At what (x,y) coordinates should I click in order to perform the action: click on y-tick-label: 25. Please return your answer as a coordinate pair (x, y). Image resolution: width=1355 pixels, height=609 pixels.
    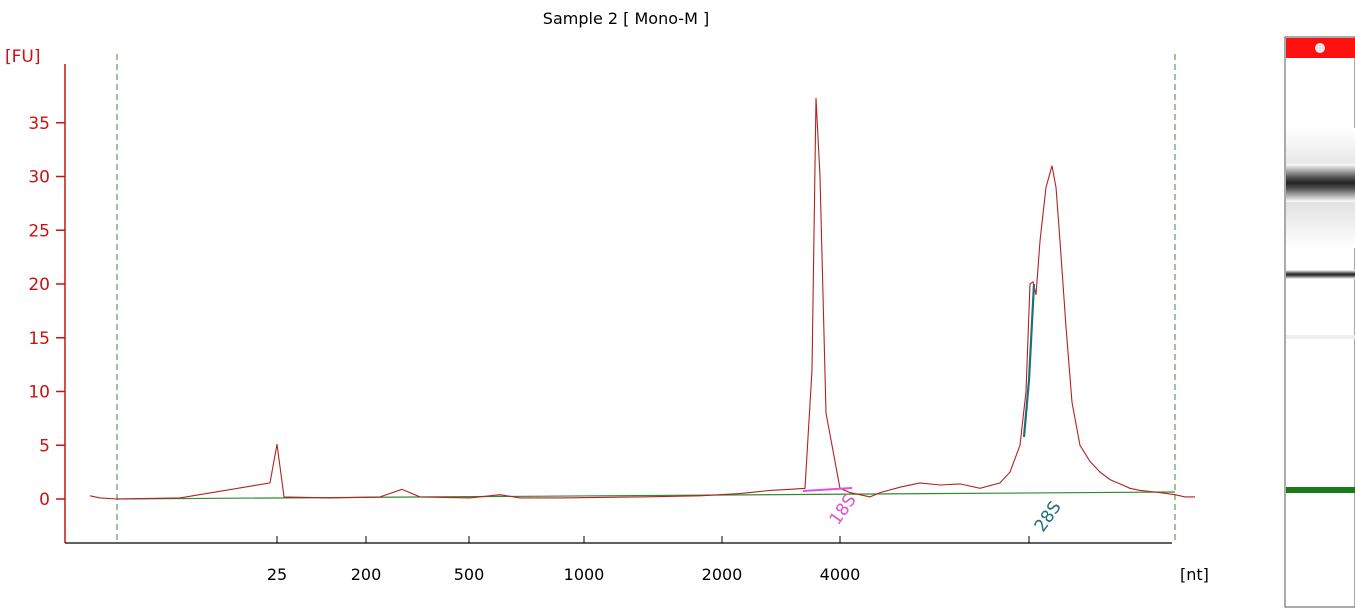
    Looking at the image, I should click on (39, 231).